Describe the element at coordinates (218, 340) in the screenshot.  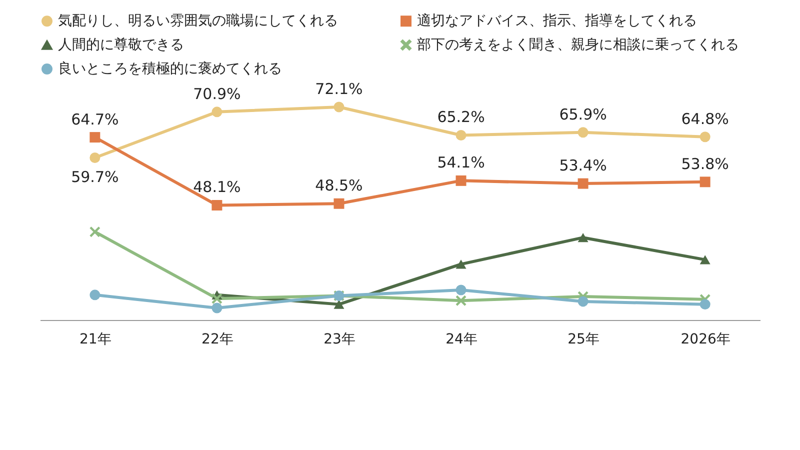
I see `x-tick-label: 22年` at that location.